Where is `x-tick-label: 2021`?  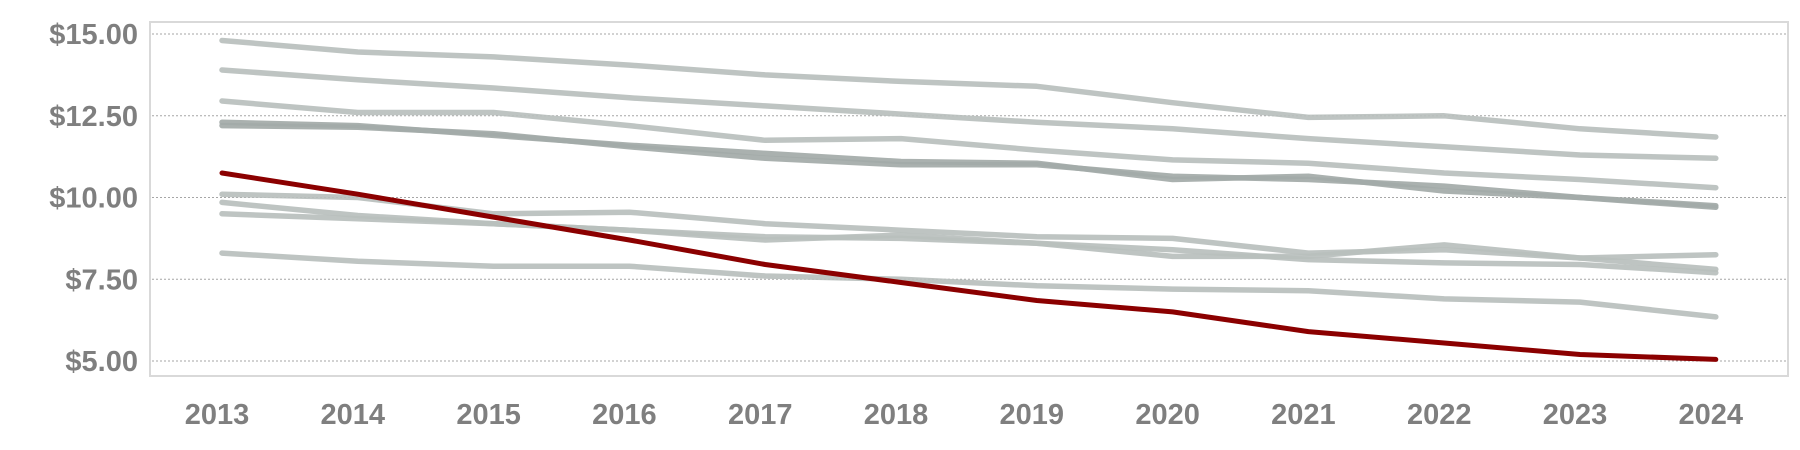 x-tick-label: 2021 is located at coordinates (1303, 415).